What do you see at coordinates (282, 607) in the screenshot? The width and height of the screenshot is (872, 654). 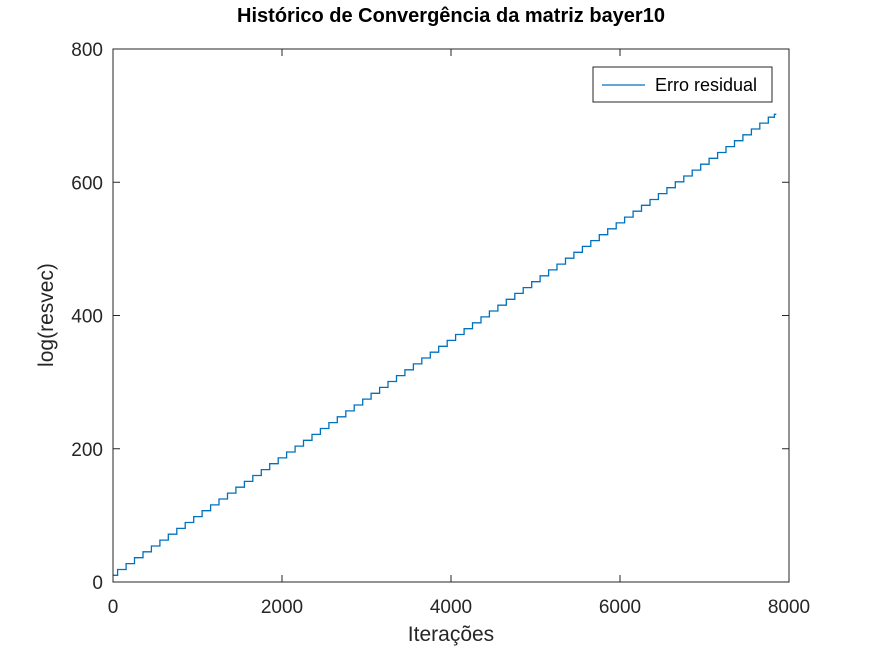 I see `x-tick-label: 2000` at bounding box center [282, 607].